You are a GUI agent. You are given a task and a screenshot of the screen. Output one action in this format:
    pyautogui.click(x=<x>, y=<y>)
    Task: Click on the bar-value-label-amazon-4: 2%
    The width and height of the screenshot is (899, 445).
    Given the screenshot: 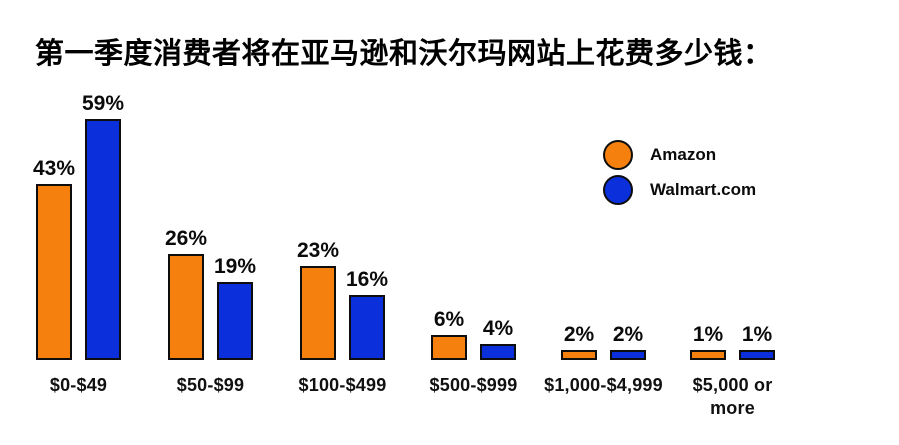 What is the action you would take?
    pyautogui.click(x=579, y=334)
    